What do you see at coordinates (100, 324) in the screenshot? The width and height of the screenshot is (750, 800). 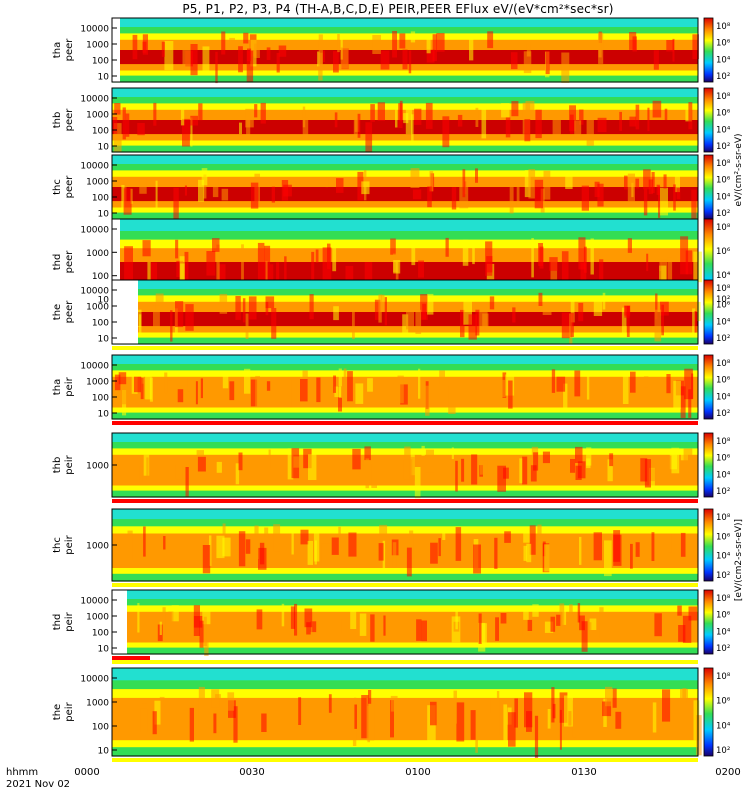 I see `y-tick-label: 100` at bounding box center [100, 324].